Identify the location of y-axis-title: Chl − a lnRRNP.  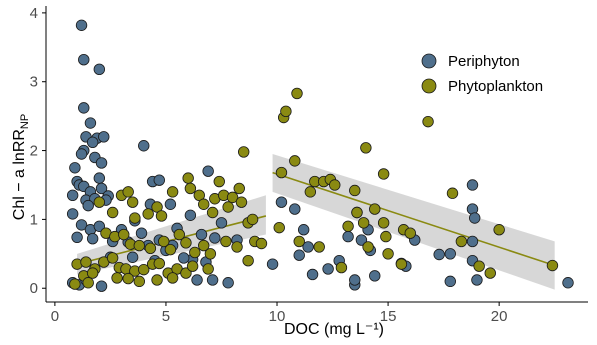
(21, 167).